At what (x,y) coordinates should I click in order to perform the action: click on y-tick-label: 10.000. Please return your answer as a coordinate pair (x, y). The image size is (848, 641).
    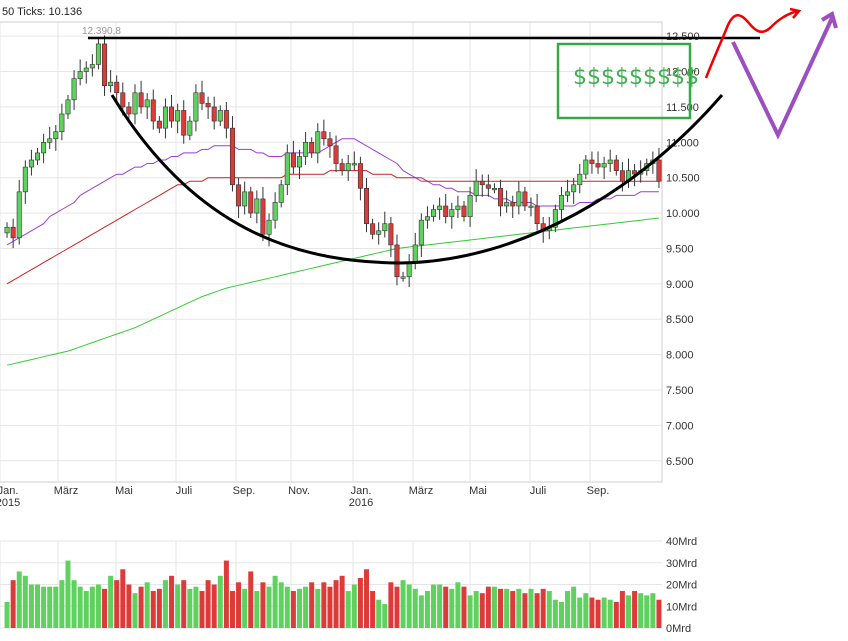
    Looking at the image, I should click on (683, 214).